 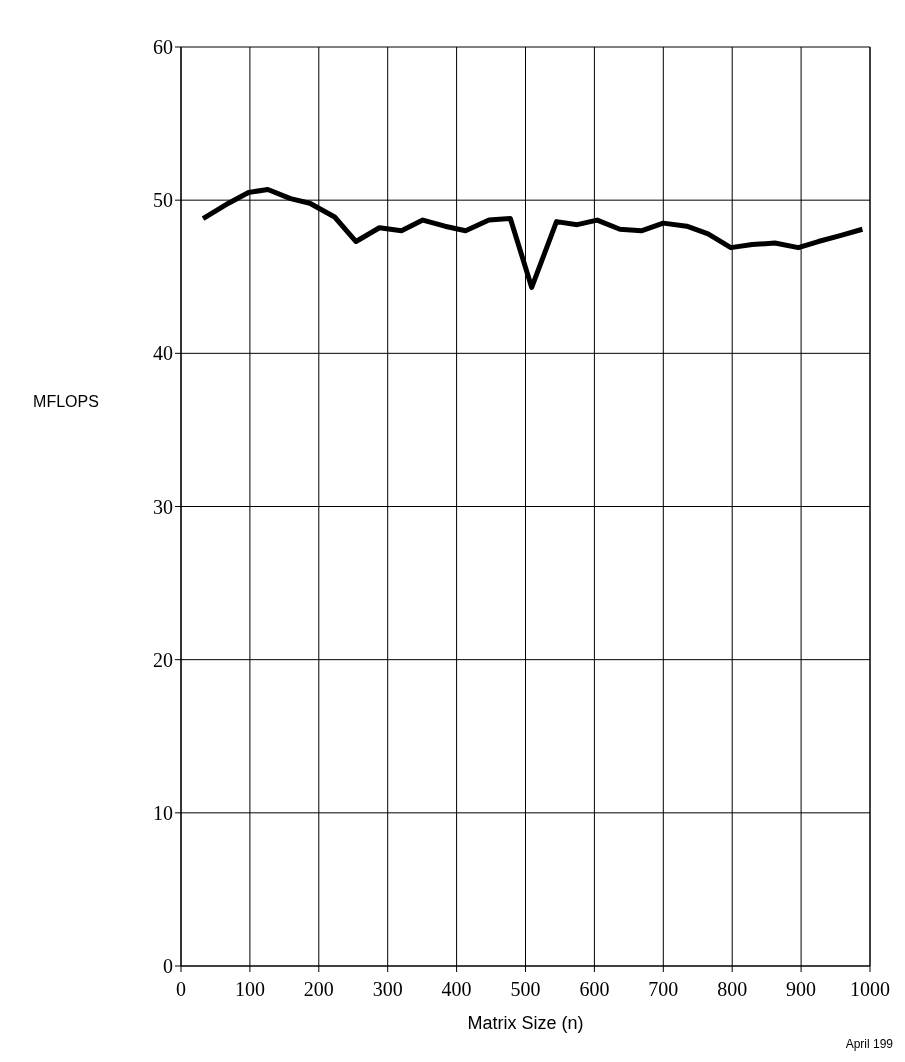 What do you see at coordinates (163, 47) in the screenshot?
I see `y-tick-label: 60` at bounding box center [163, 47].